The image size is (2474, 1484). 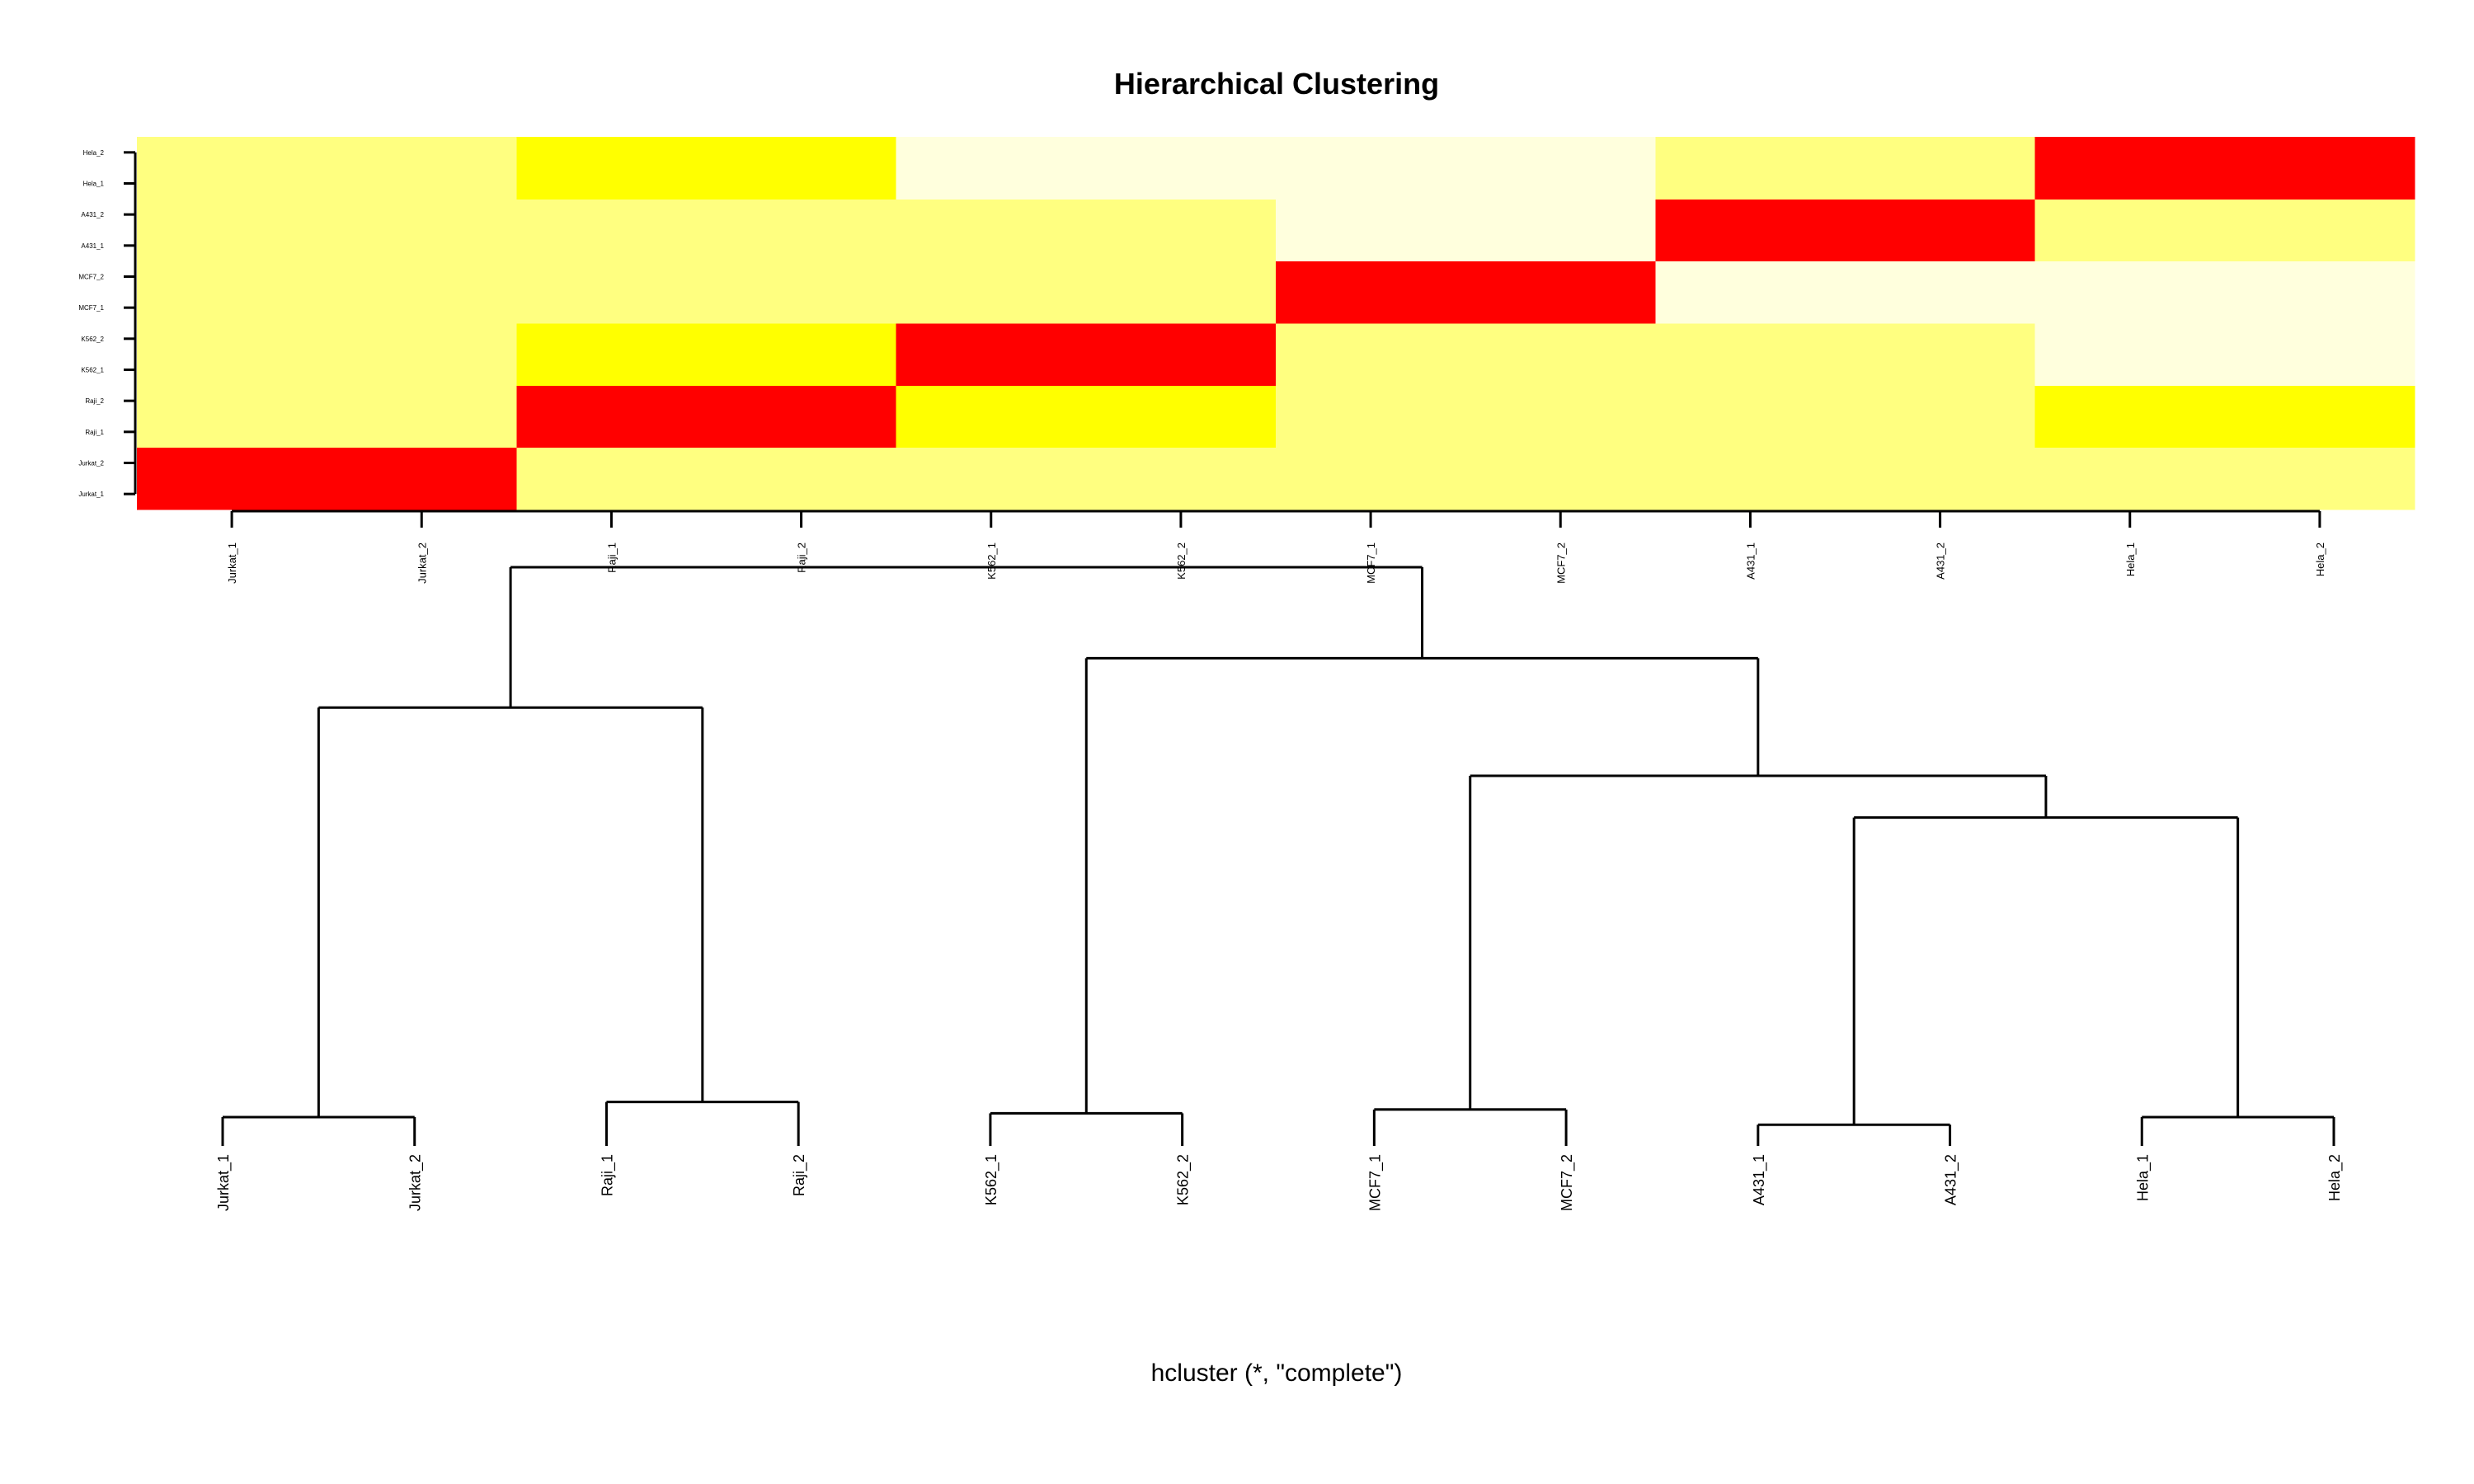 I want to click on heatmap-y-tick-label: Jurkat_2, so click(x=91, y=463).